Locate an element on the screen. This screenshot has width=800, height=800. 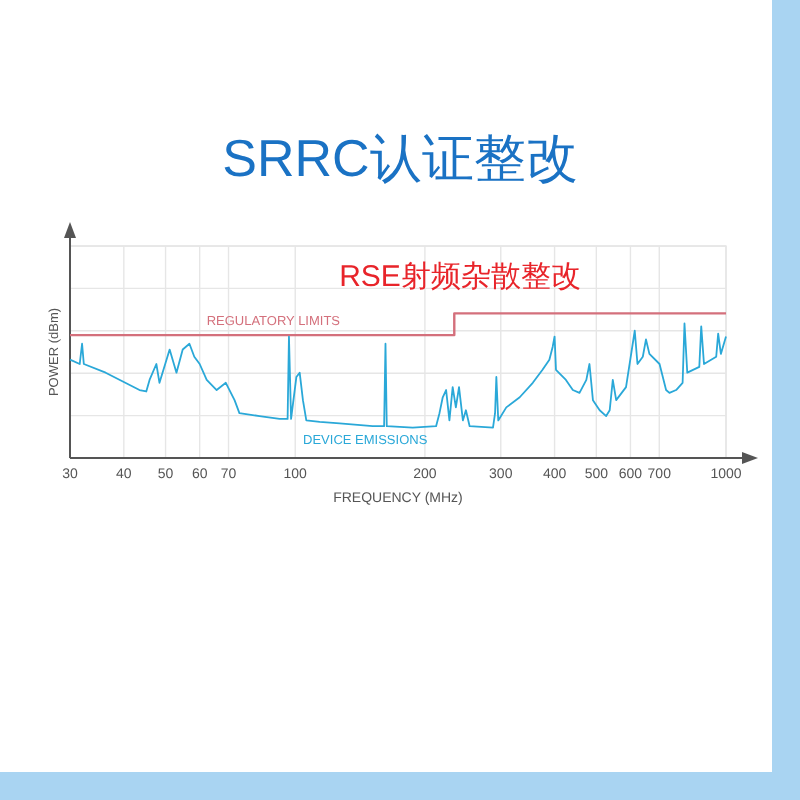
chart-title: SRRC认证整改 is located at coordinates (400, 158).